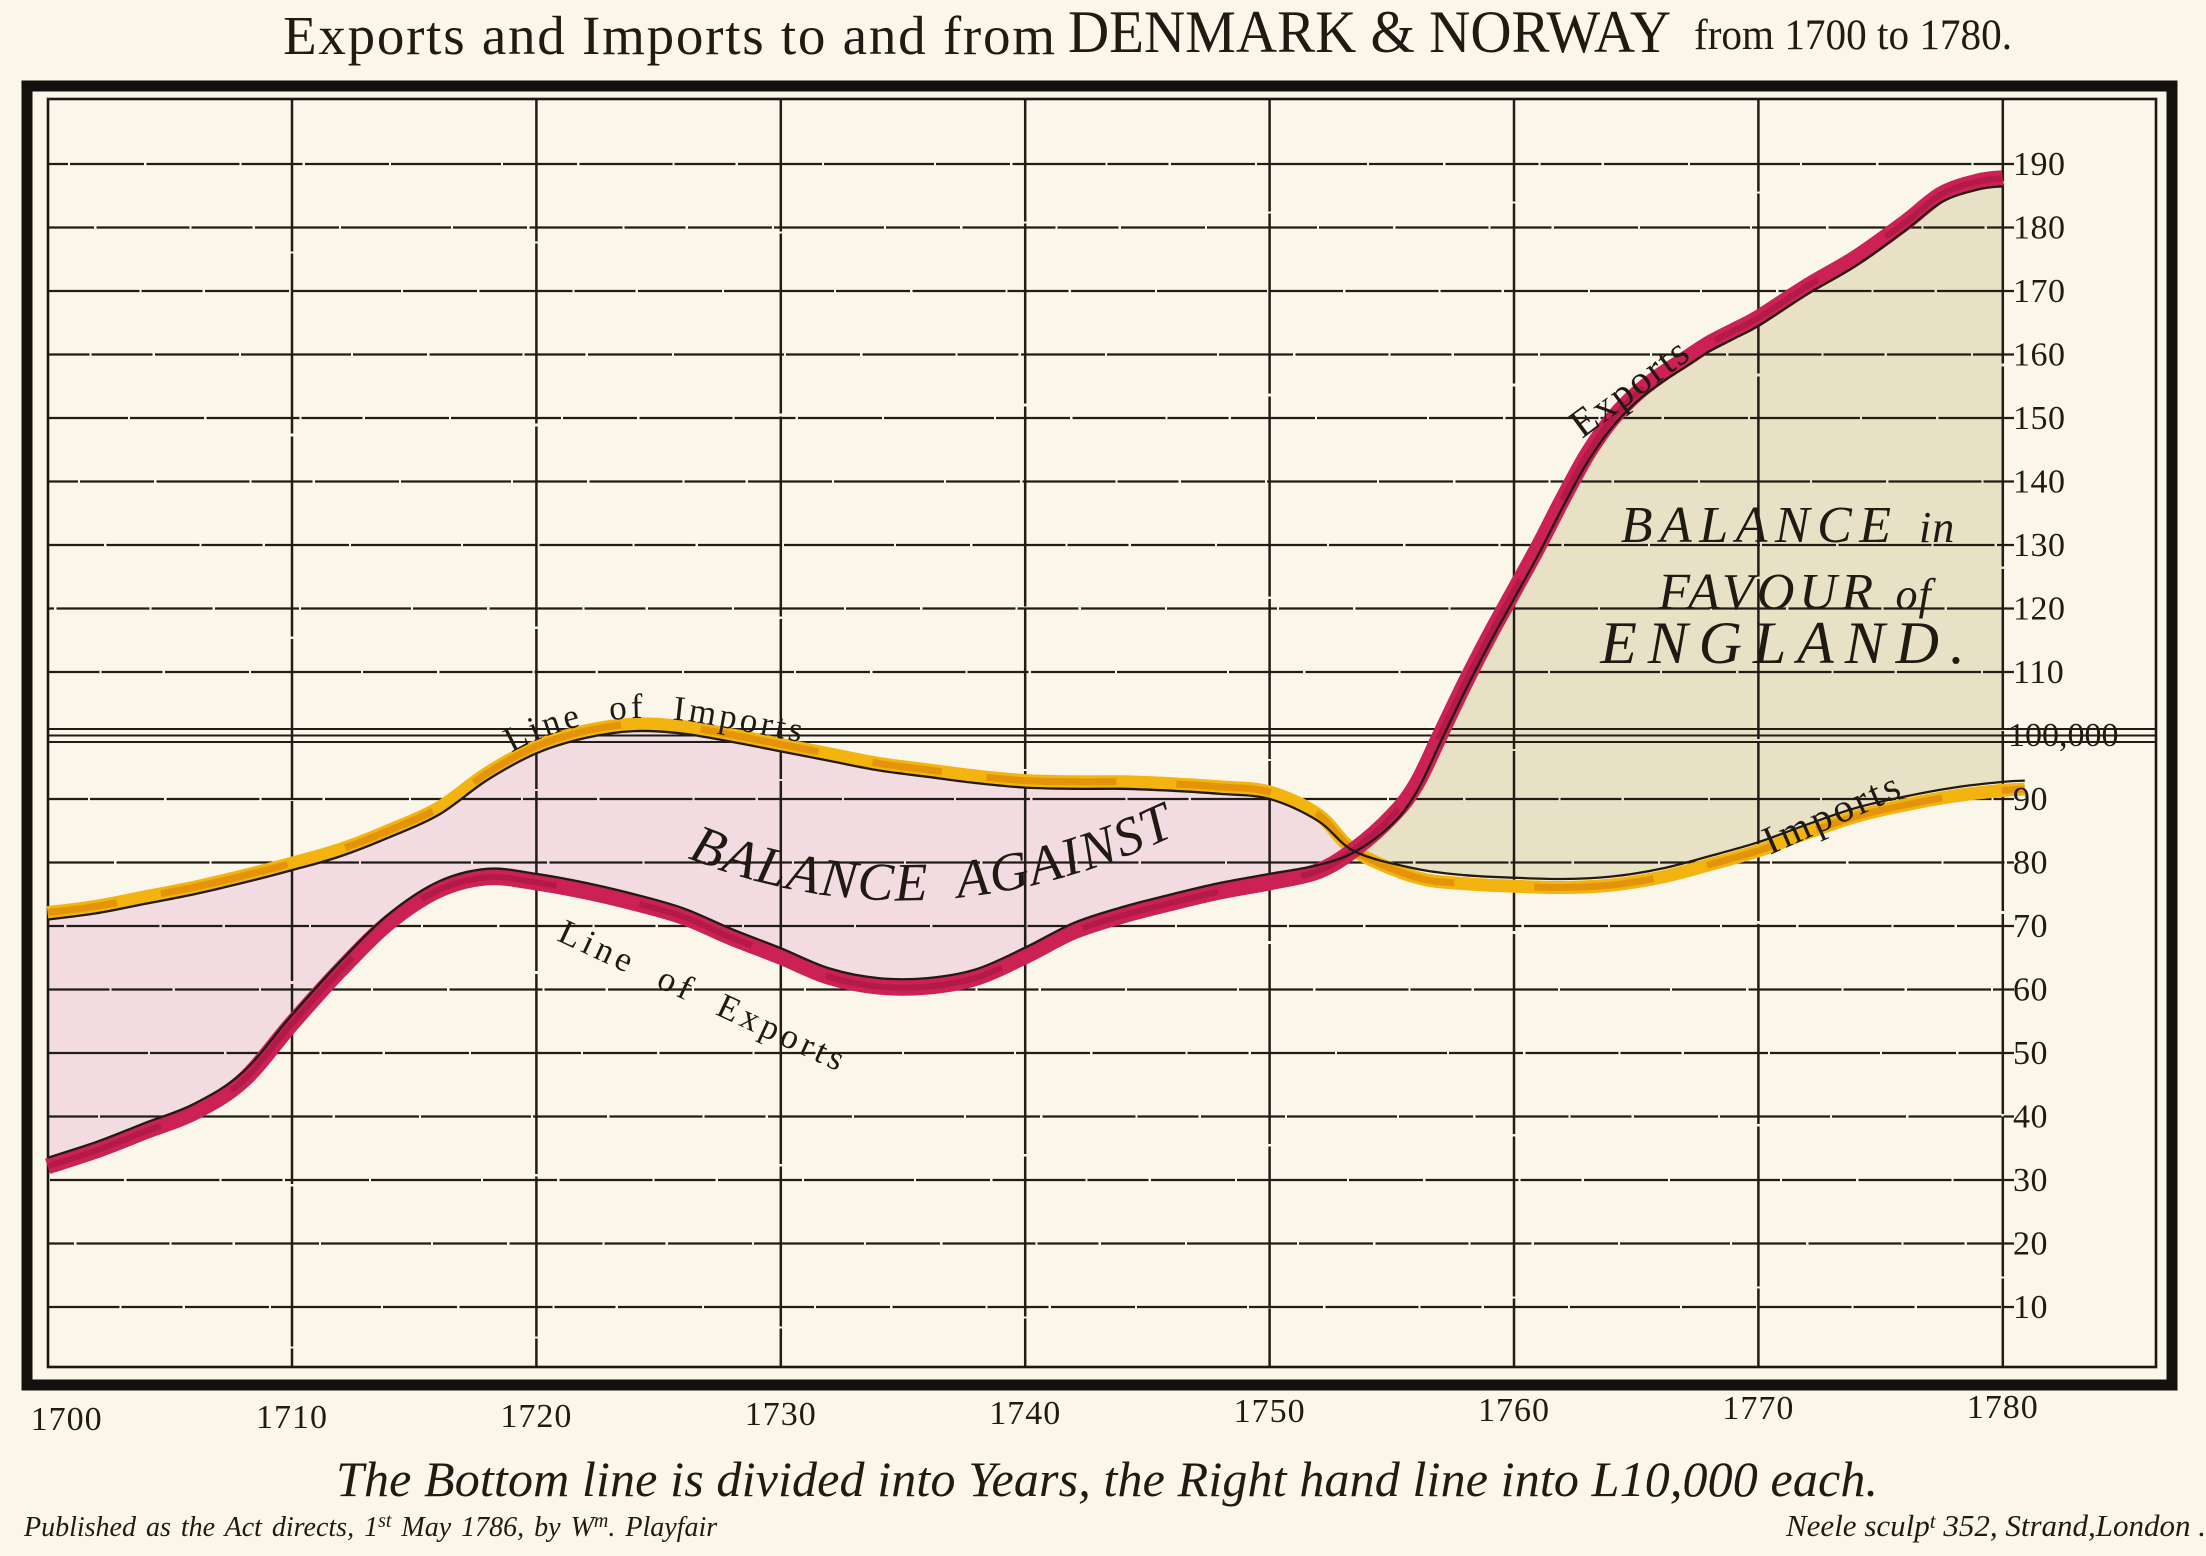 The height and width of the screenshot is (1556, 2206). What do you see at coordinates (2030, 990) in the screenshot?
I see `svg-text: 60` at bounding box center [2030, 990].